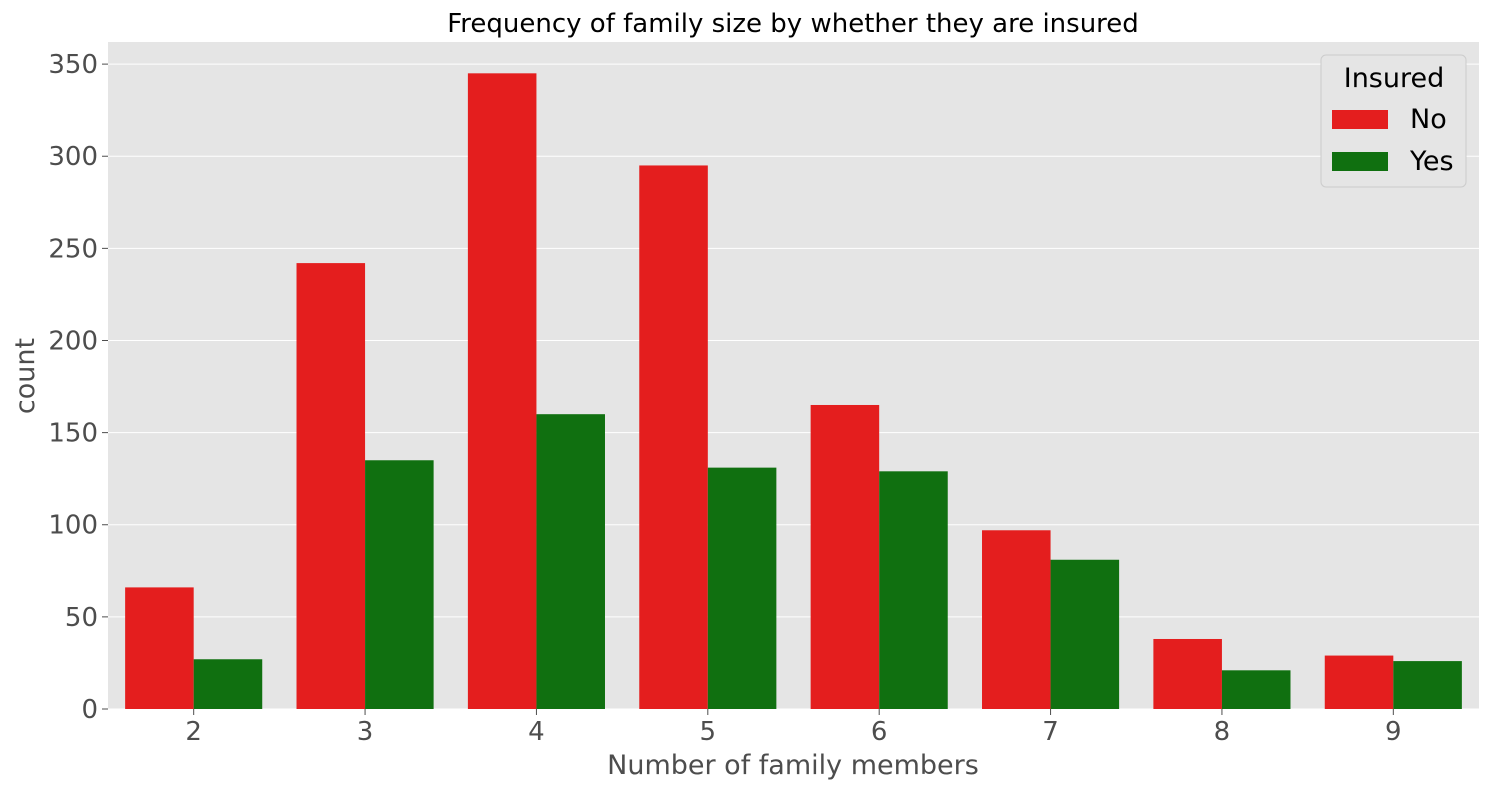  I want to click on legend: Insured No Yes, so click(1393, 121).